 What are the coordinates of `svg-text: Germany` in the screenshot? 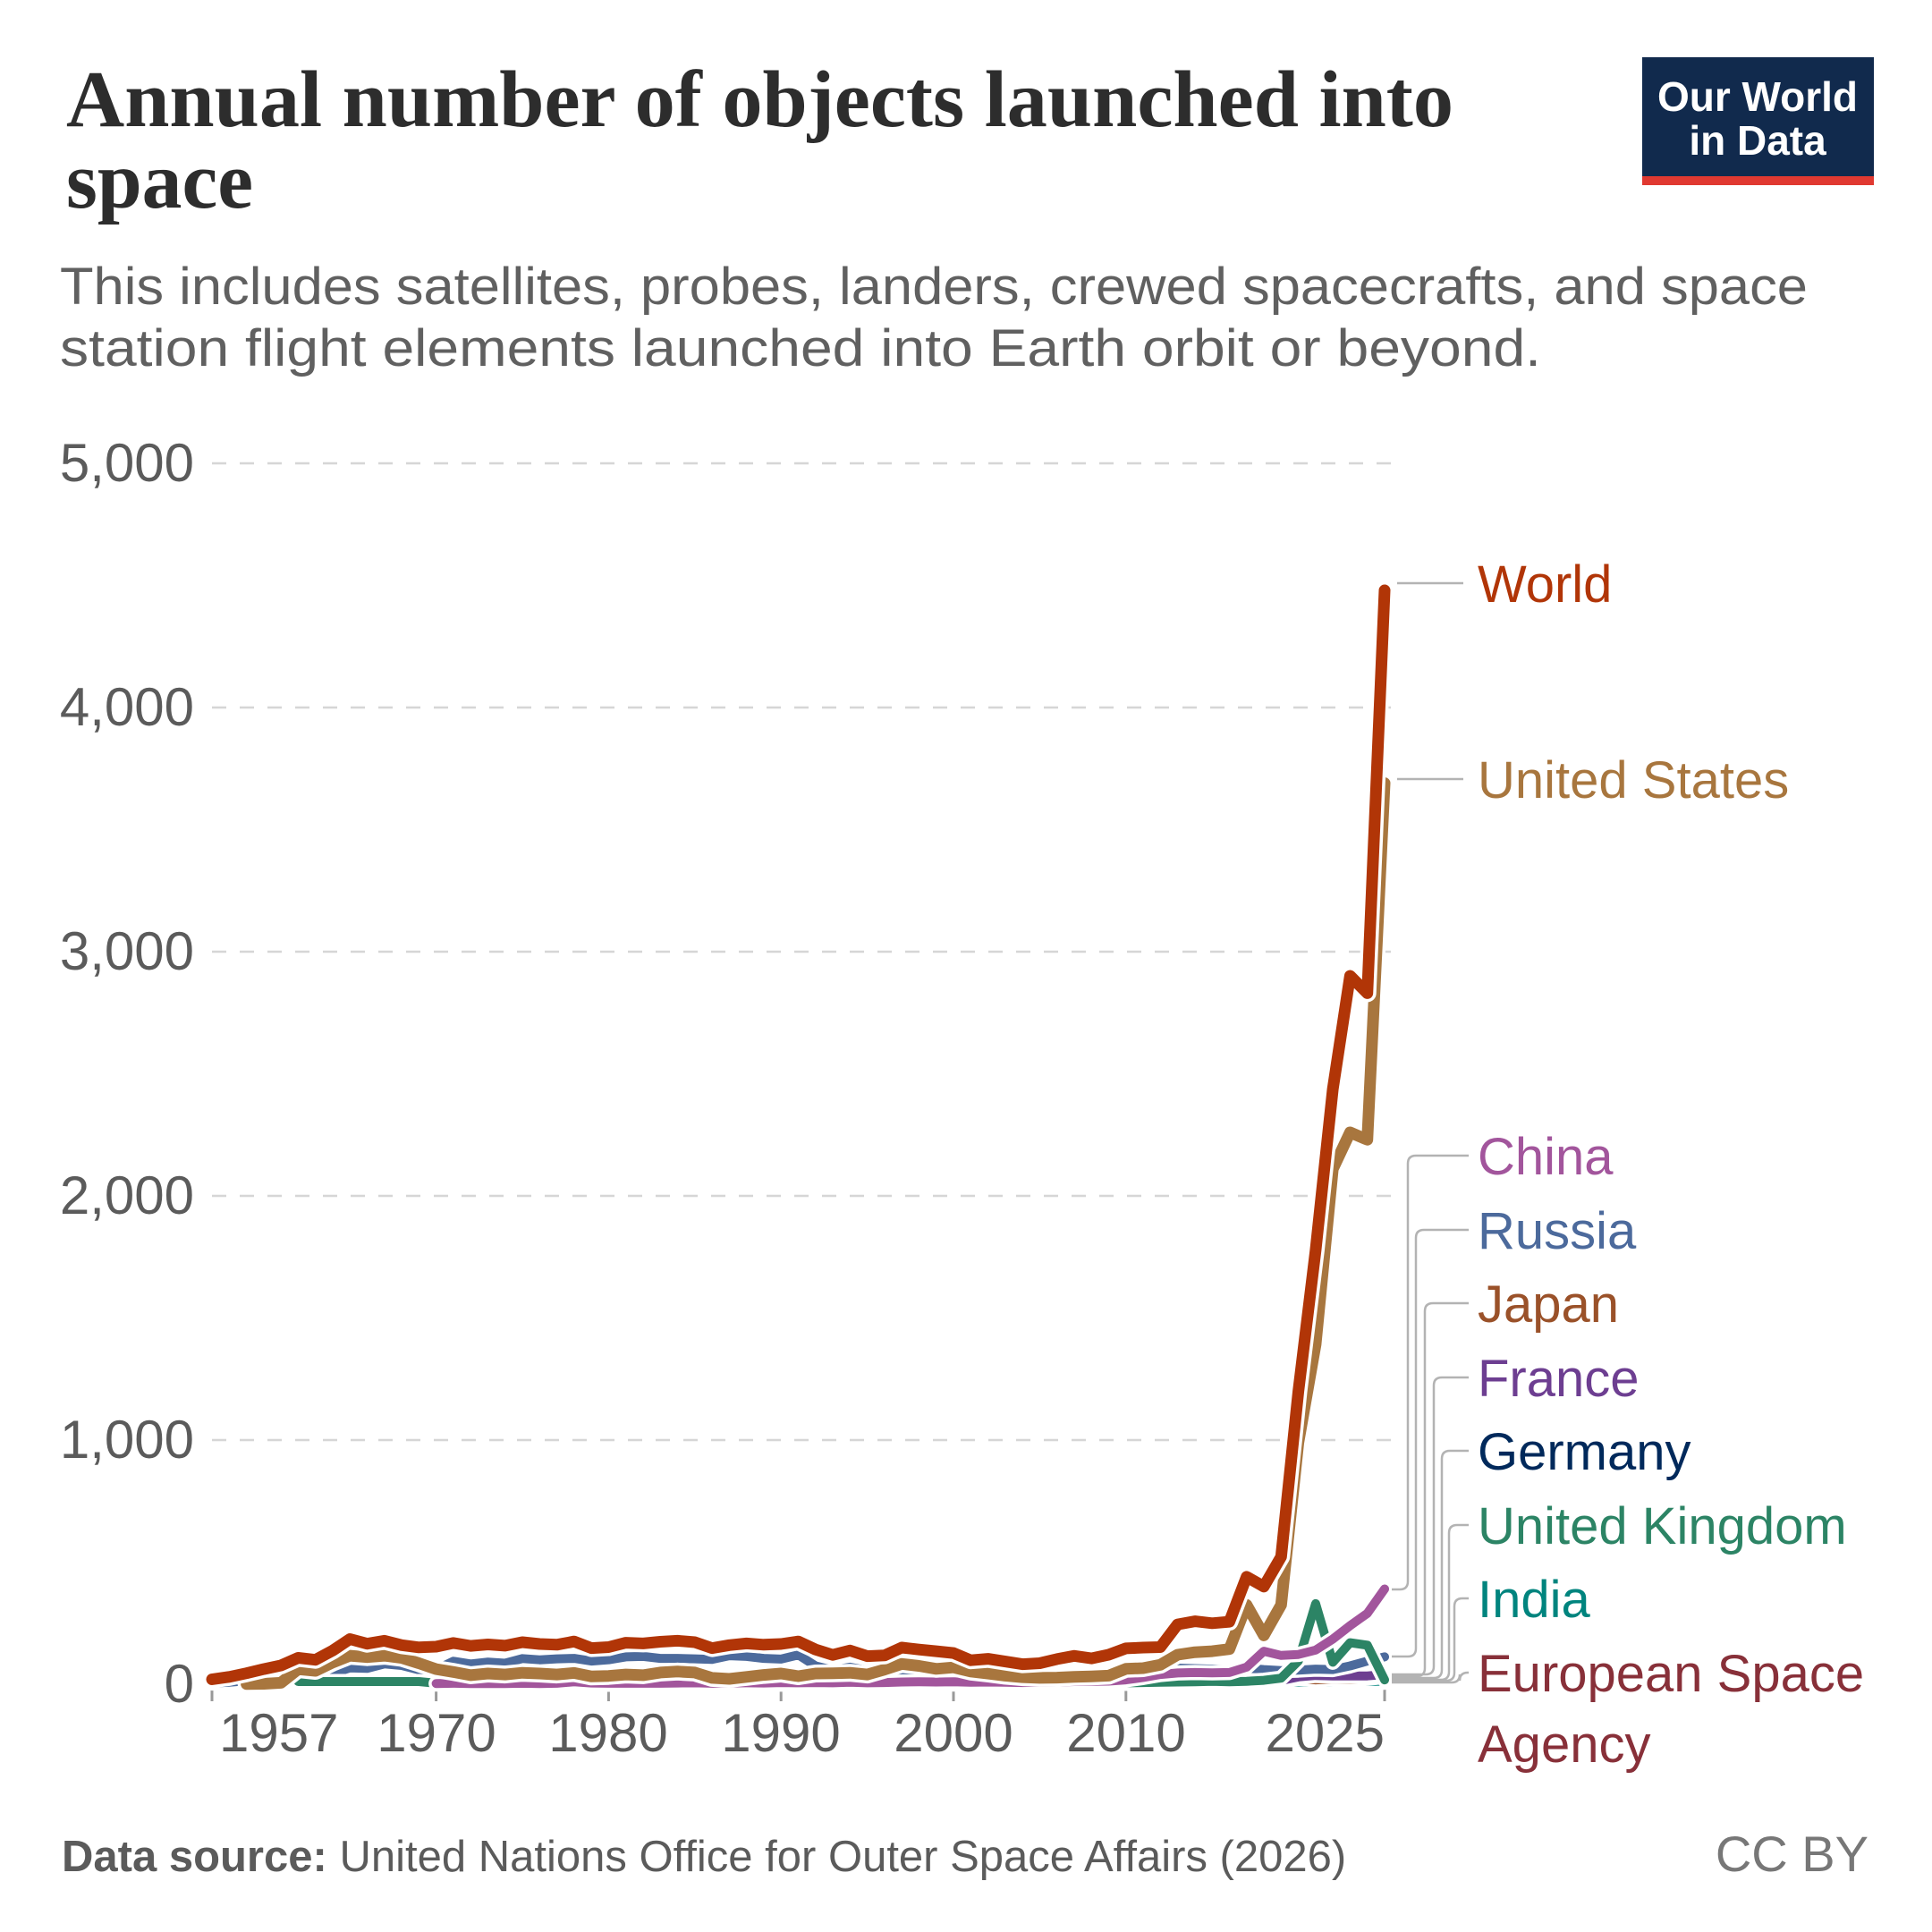 It's located at (1584, 1452).